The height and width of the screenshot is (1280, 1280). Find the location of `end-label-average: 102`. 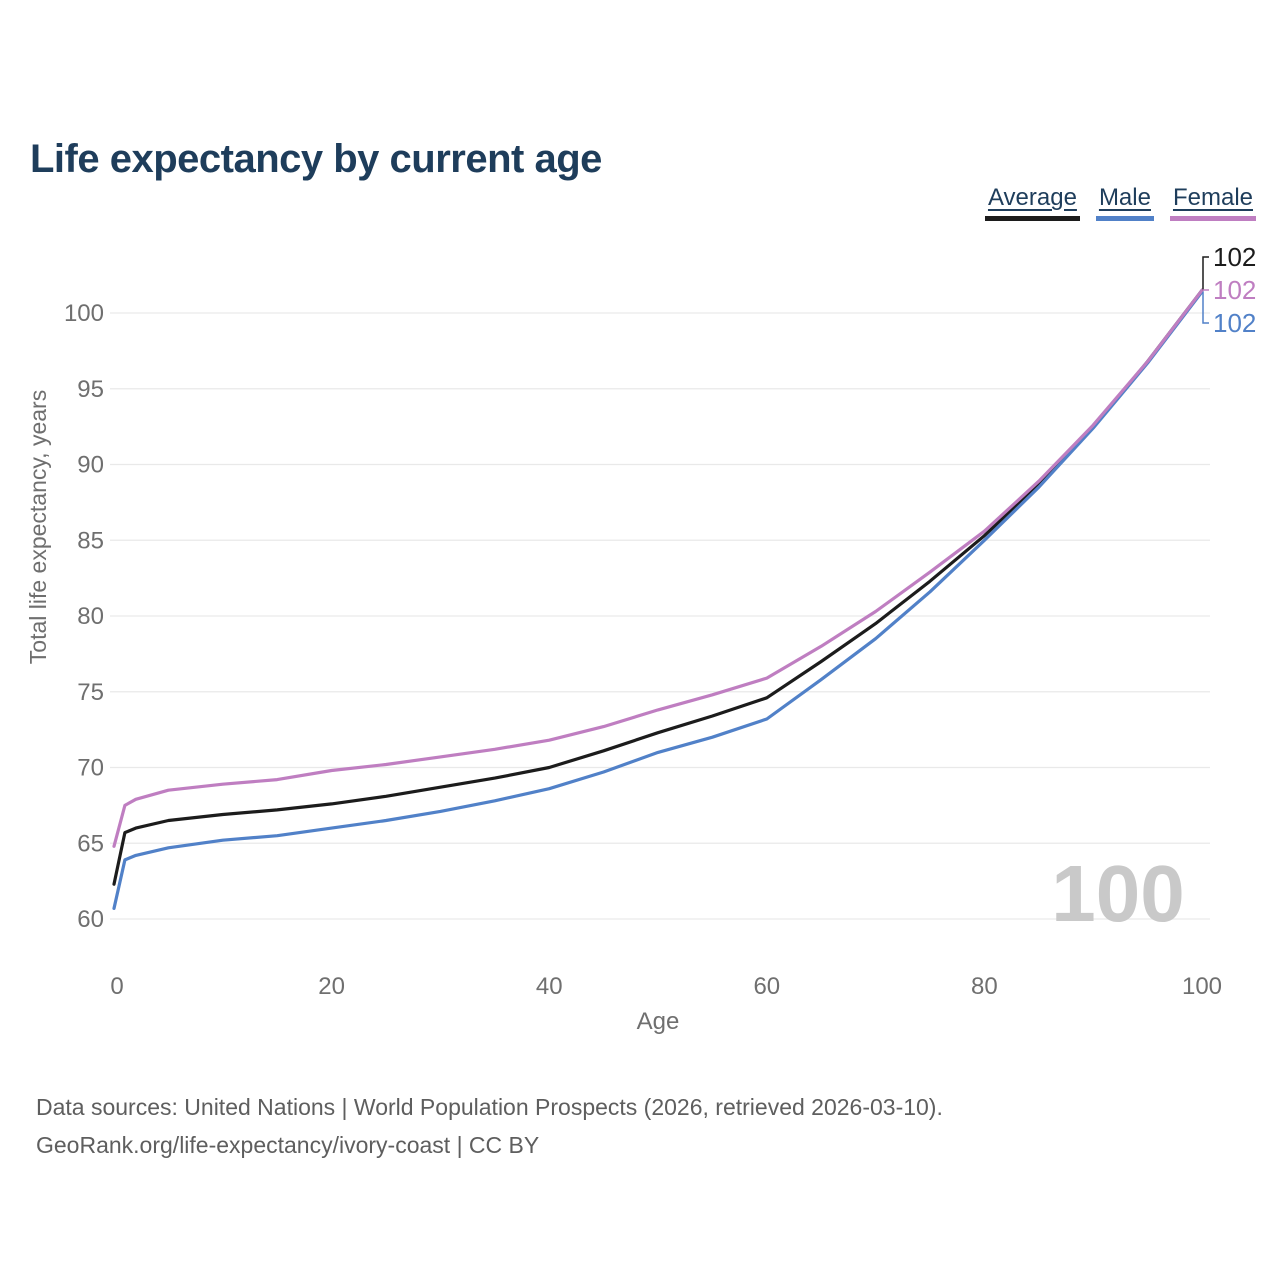

end-label-average: 102 is located at coordinates (1234, 257).